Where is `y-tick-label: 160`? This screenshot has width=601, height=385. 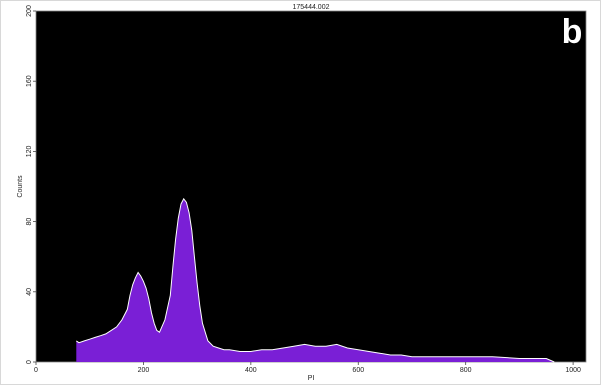
y-tick-label: 160 is located at coordinates (29, 81).